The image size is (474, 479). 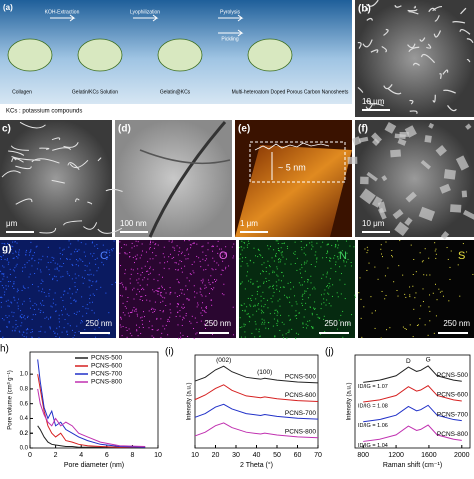 What do you see at coordinates (106, 374) in the screenshot?
I see `legend-label: PCNS-700` at bounding box center [106, 374].